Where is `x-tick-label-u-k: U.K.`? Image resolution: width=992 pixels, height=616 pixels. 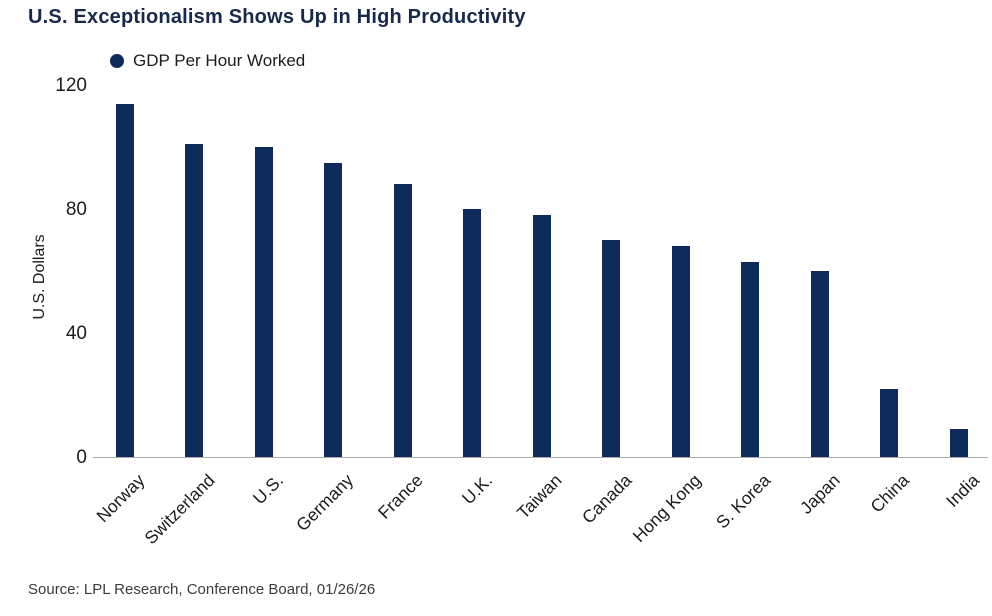
x-tick-label-u-k: U.K. is located at coordinates (477, 489).